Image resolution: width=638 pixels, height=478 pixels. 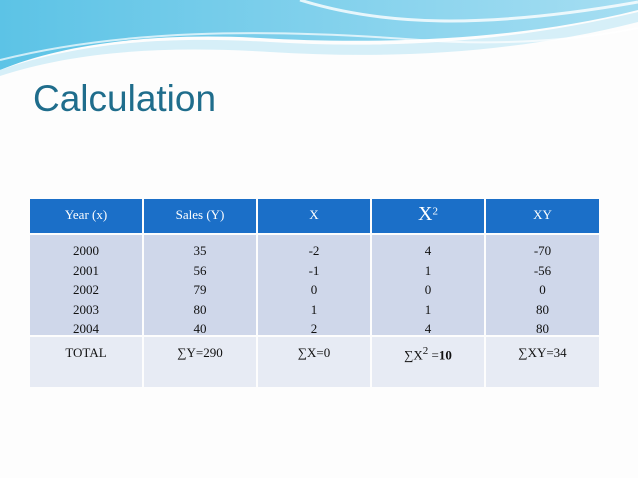 I want to click on cell-value: -56, so click(x=542, y=270).